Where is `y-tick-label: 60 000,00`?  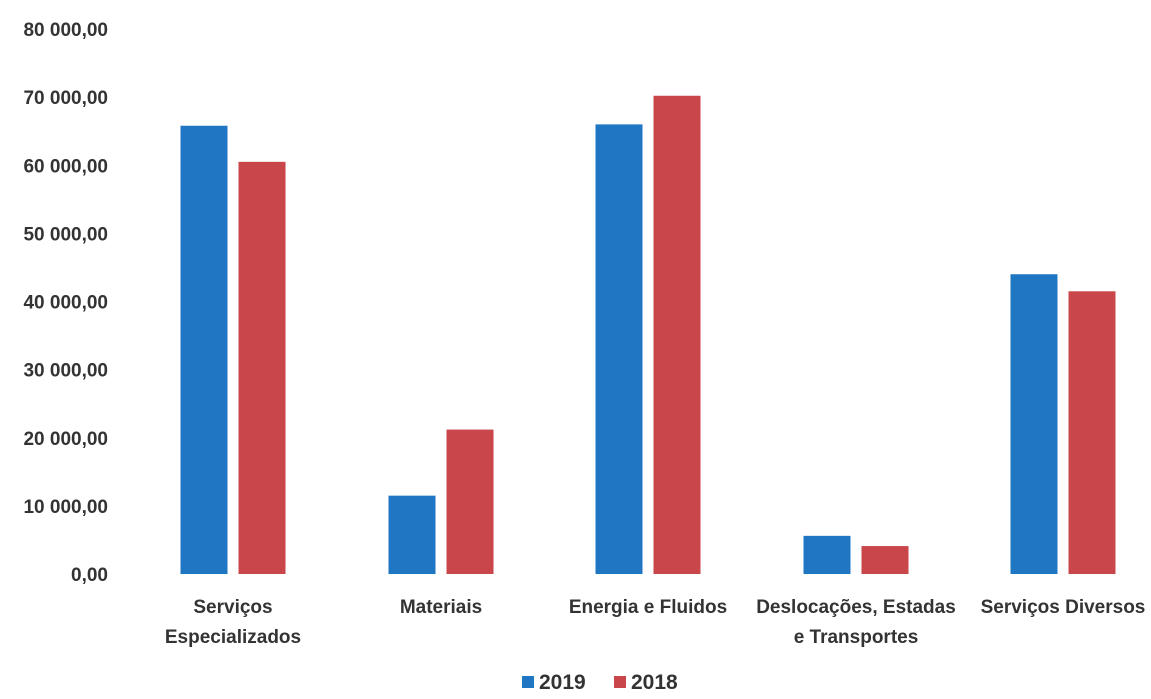 y-tick-label: 60 000,00 is located at coordinates (65, 166).